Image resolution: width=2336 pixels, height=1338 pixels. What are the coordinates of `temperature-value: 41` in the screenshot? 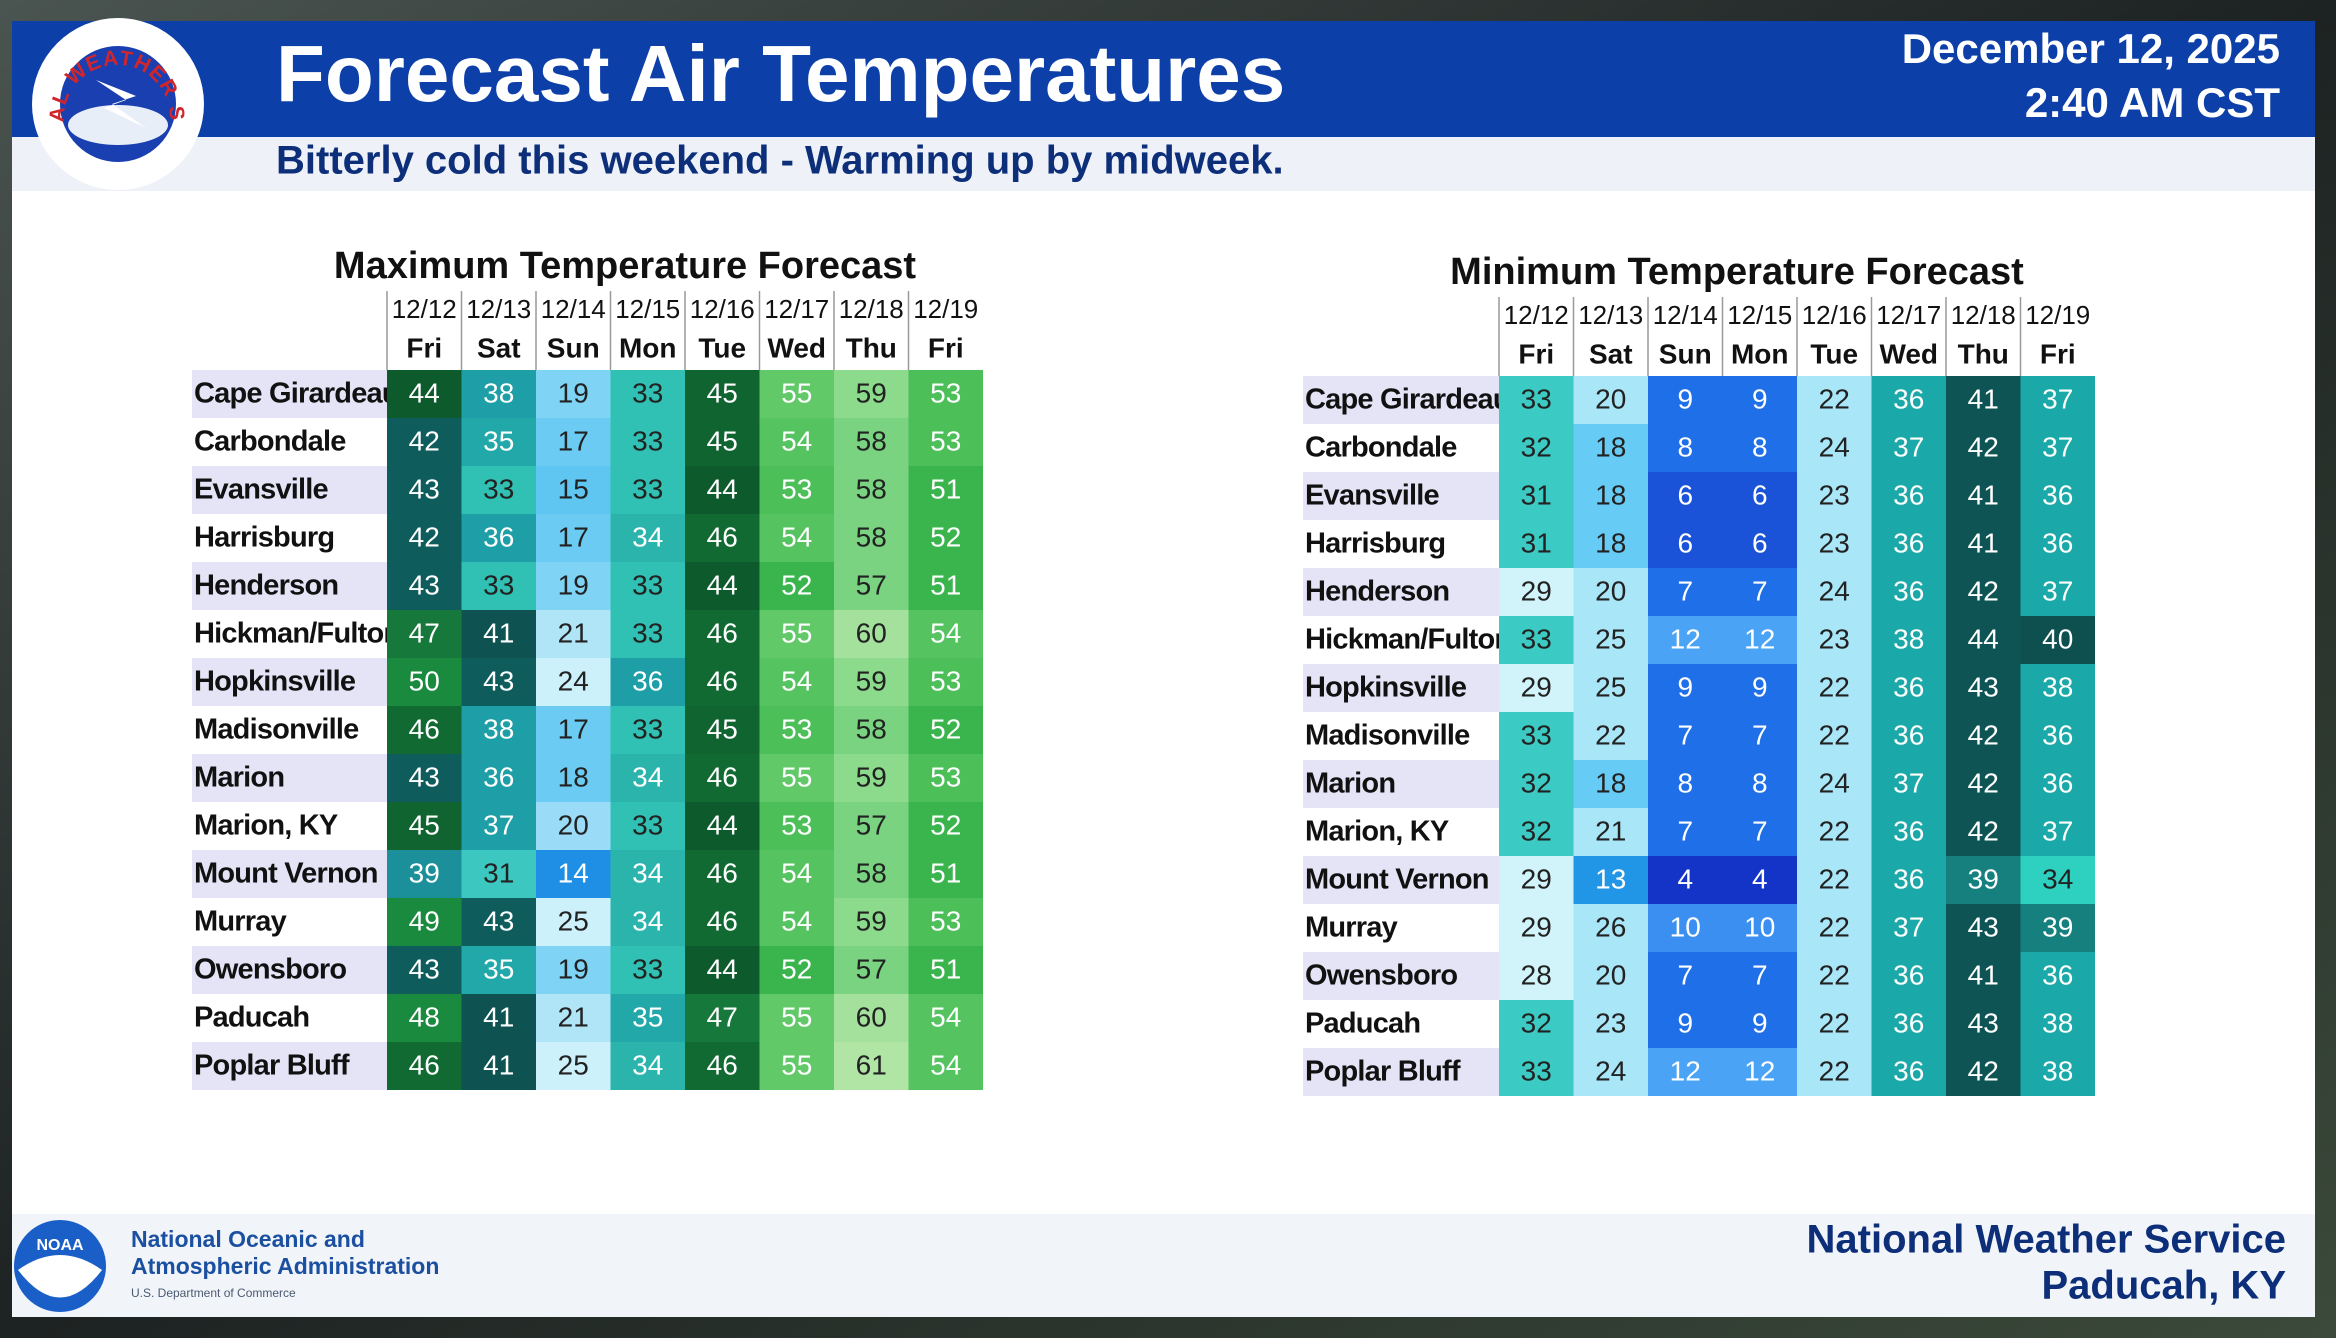 It's located at (498, 1016).